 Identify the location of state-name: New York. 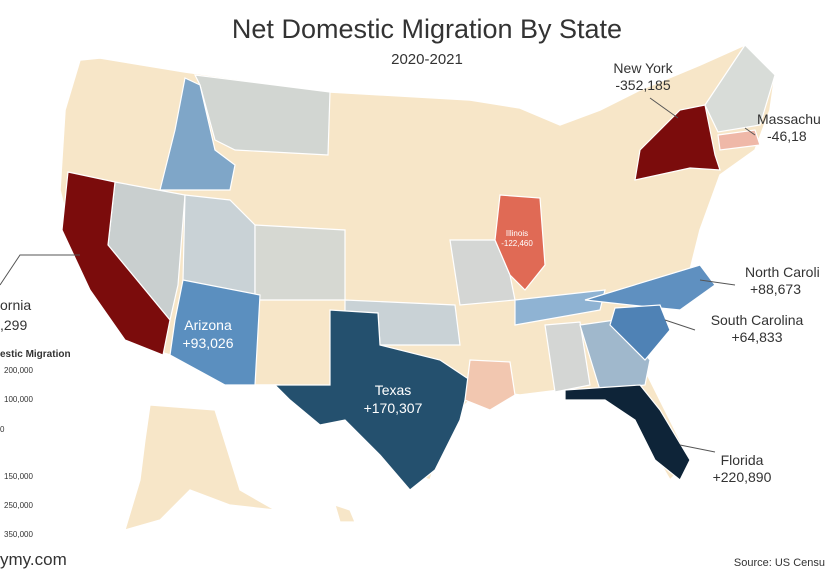
(643, 68).